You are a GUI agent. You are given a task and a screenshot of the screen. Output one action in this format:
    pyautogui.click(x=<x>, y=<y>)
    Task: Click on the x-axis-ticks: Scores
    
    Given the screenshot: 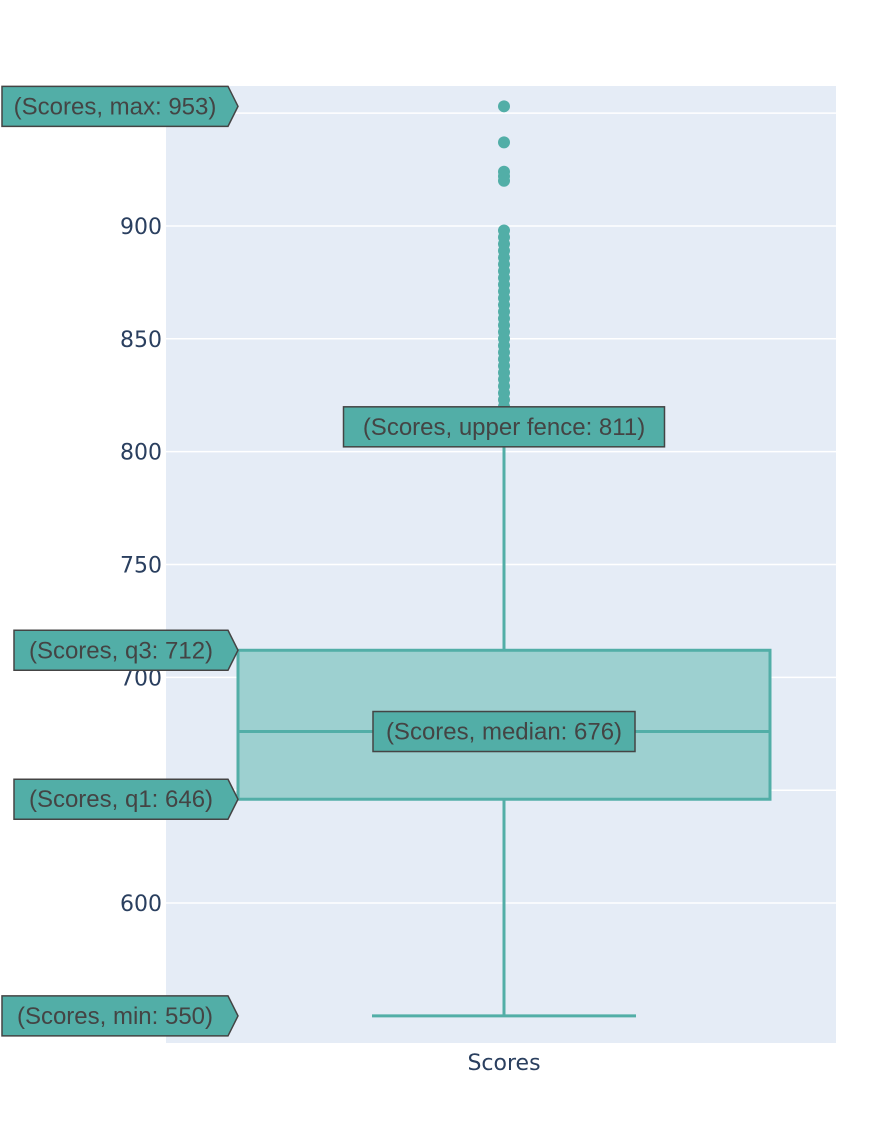 What is the action you would take?
    pyautogui.click(x=503, y=1063)
    